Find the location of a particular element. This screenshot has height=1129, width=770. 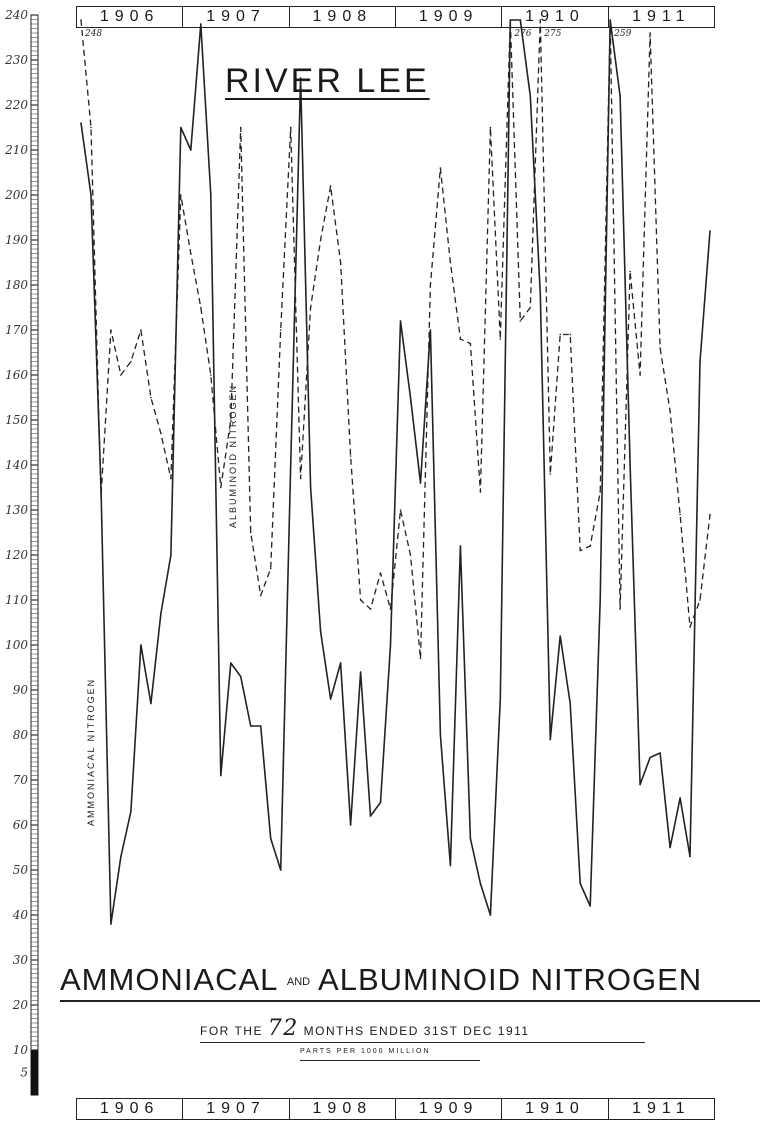

subtitle-underline is located at coordinates (410, 1001).